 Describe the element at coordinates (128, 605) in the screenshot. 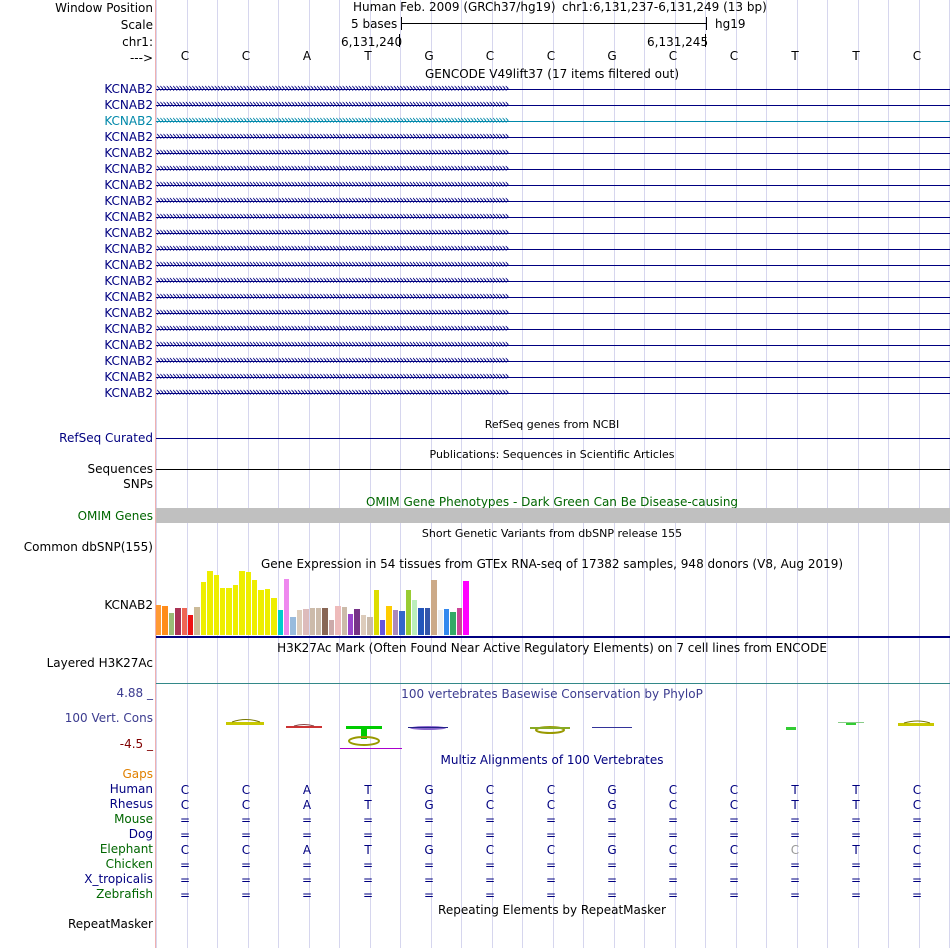

I see `gtex-track-label: KCNAB2` at that location.